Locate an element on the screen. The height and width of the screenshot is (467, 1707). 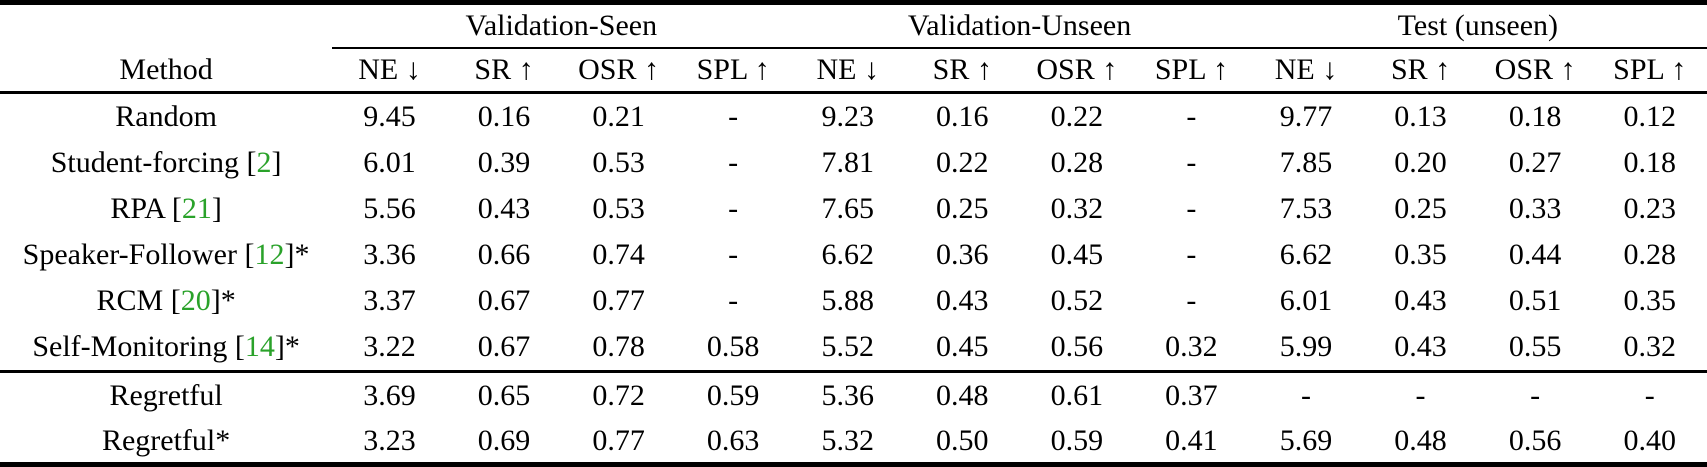
group-header-validation-seen: Validation-Seen is located at coordinates (561, 25).